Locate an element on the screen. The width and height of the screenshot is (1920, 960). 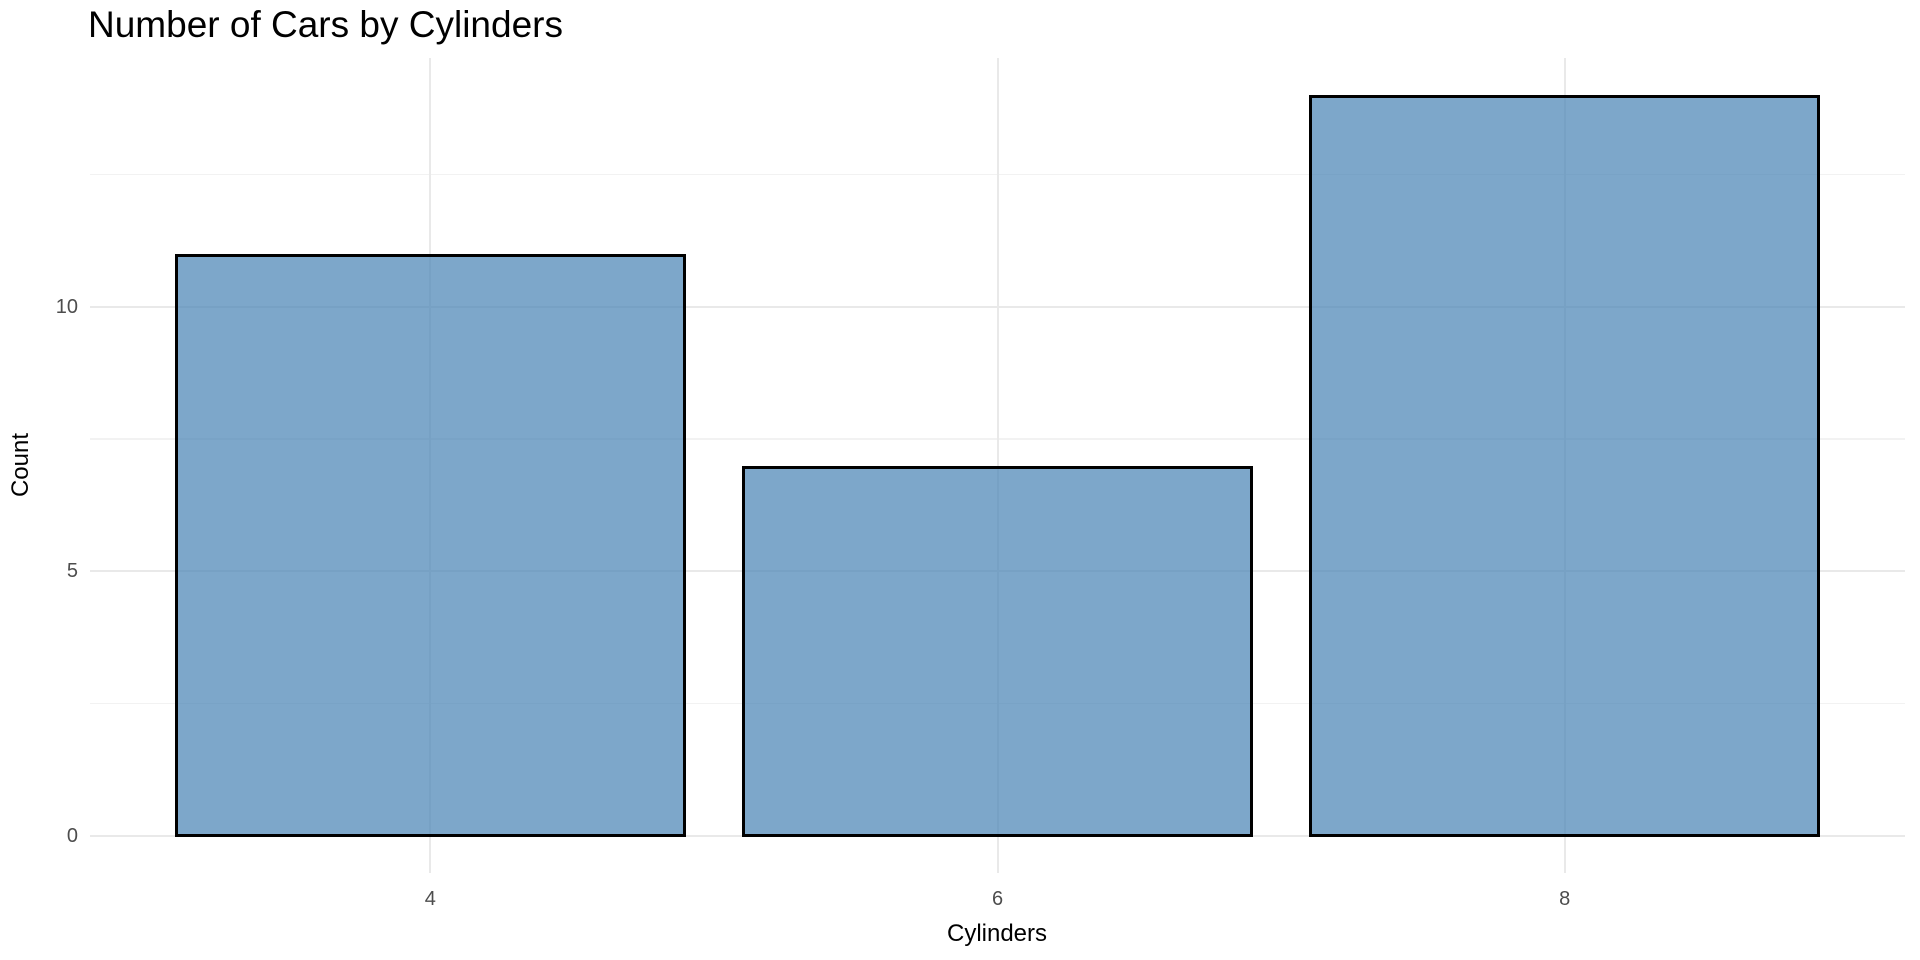
bar-6-cylinders is located at coordinates (997, 651).